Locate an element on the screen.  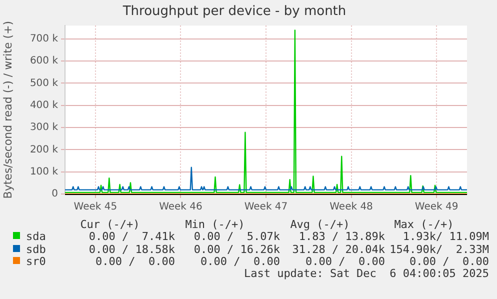
x-tick-label: Week 47 is located at coordinates (266, 207).